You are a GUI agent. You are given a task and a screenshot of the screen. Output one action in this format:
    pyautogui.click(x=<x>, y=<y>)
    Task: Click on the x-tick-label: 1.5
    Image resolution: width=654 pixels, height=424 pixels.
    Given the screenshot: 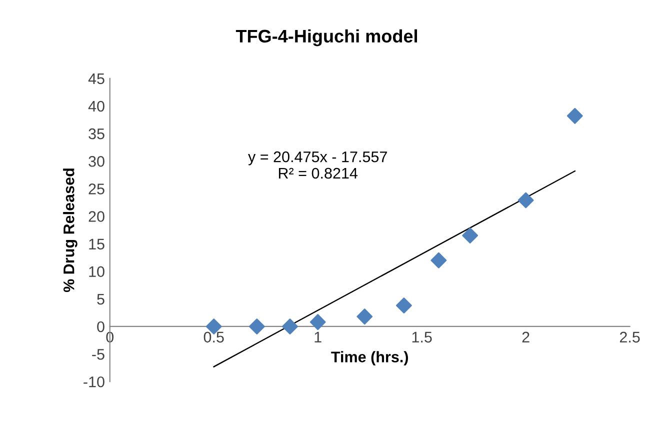 What is the action you would take?
    pyautogui.click(x=422, y=337)
    